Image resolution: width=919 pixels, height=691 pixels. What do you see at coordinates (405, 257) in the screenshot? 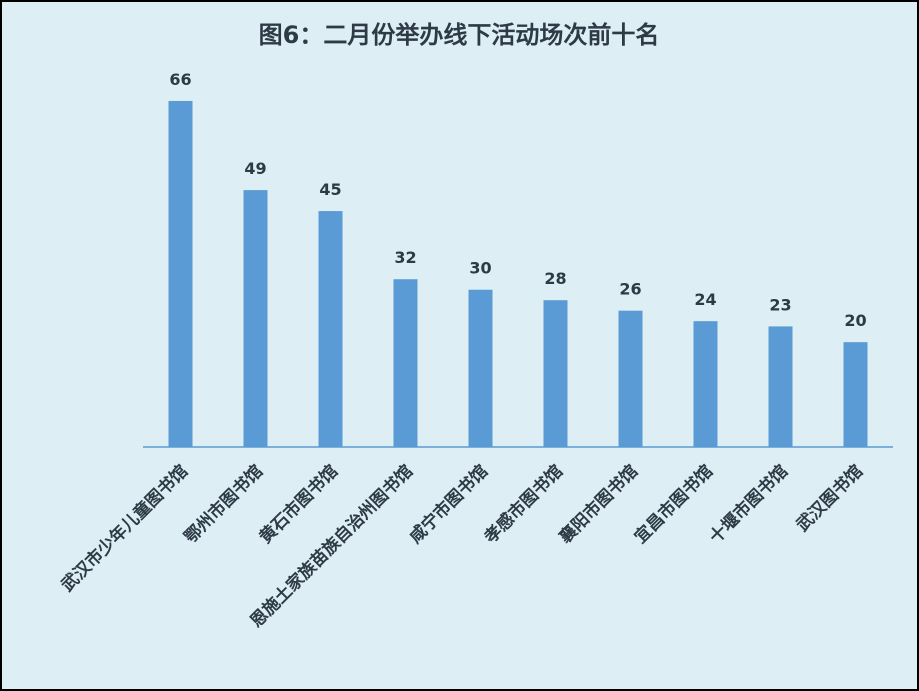
I see `value-label: 32` at bounding box center [405, 257].